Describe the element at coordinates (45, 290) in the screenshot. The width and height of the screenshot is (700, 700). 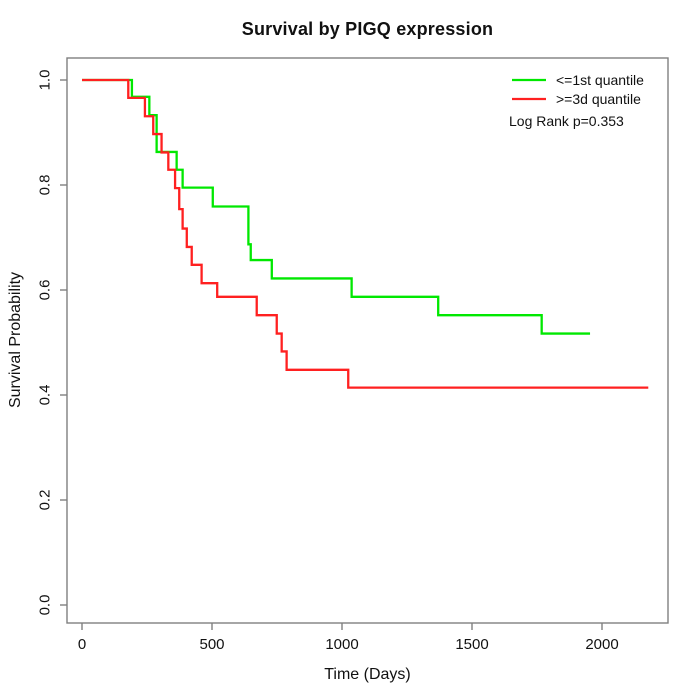
I see `y-tick-label: 0.6` at that location.